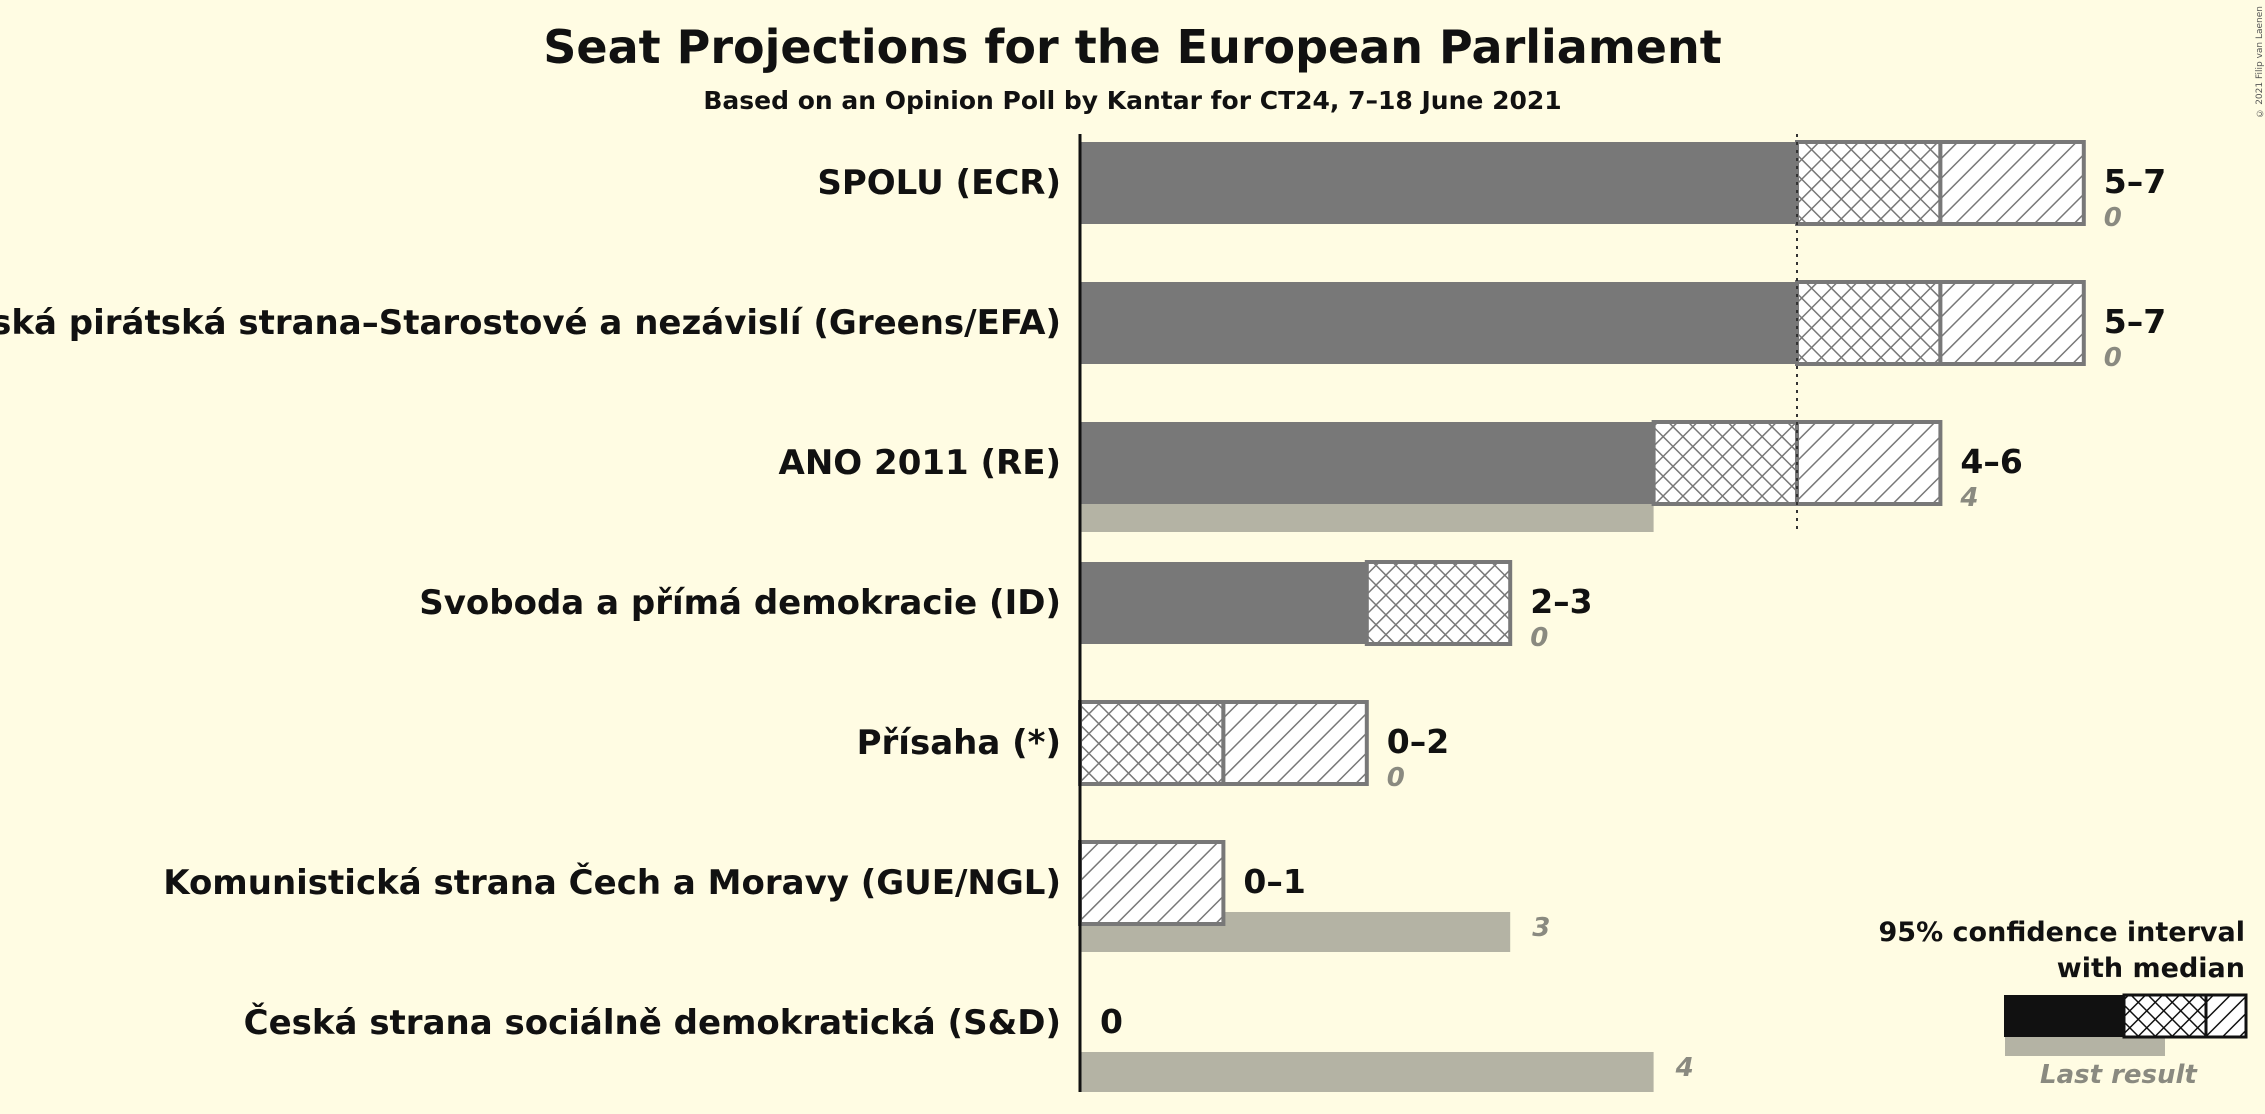  Describe the element at coordinates (2062, 951) in the screenshot. I see `legend-title: 95% confidence interval with median` at that location.